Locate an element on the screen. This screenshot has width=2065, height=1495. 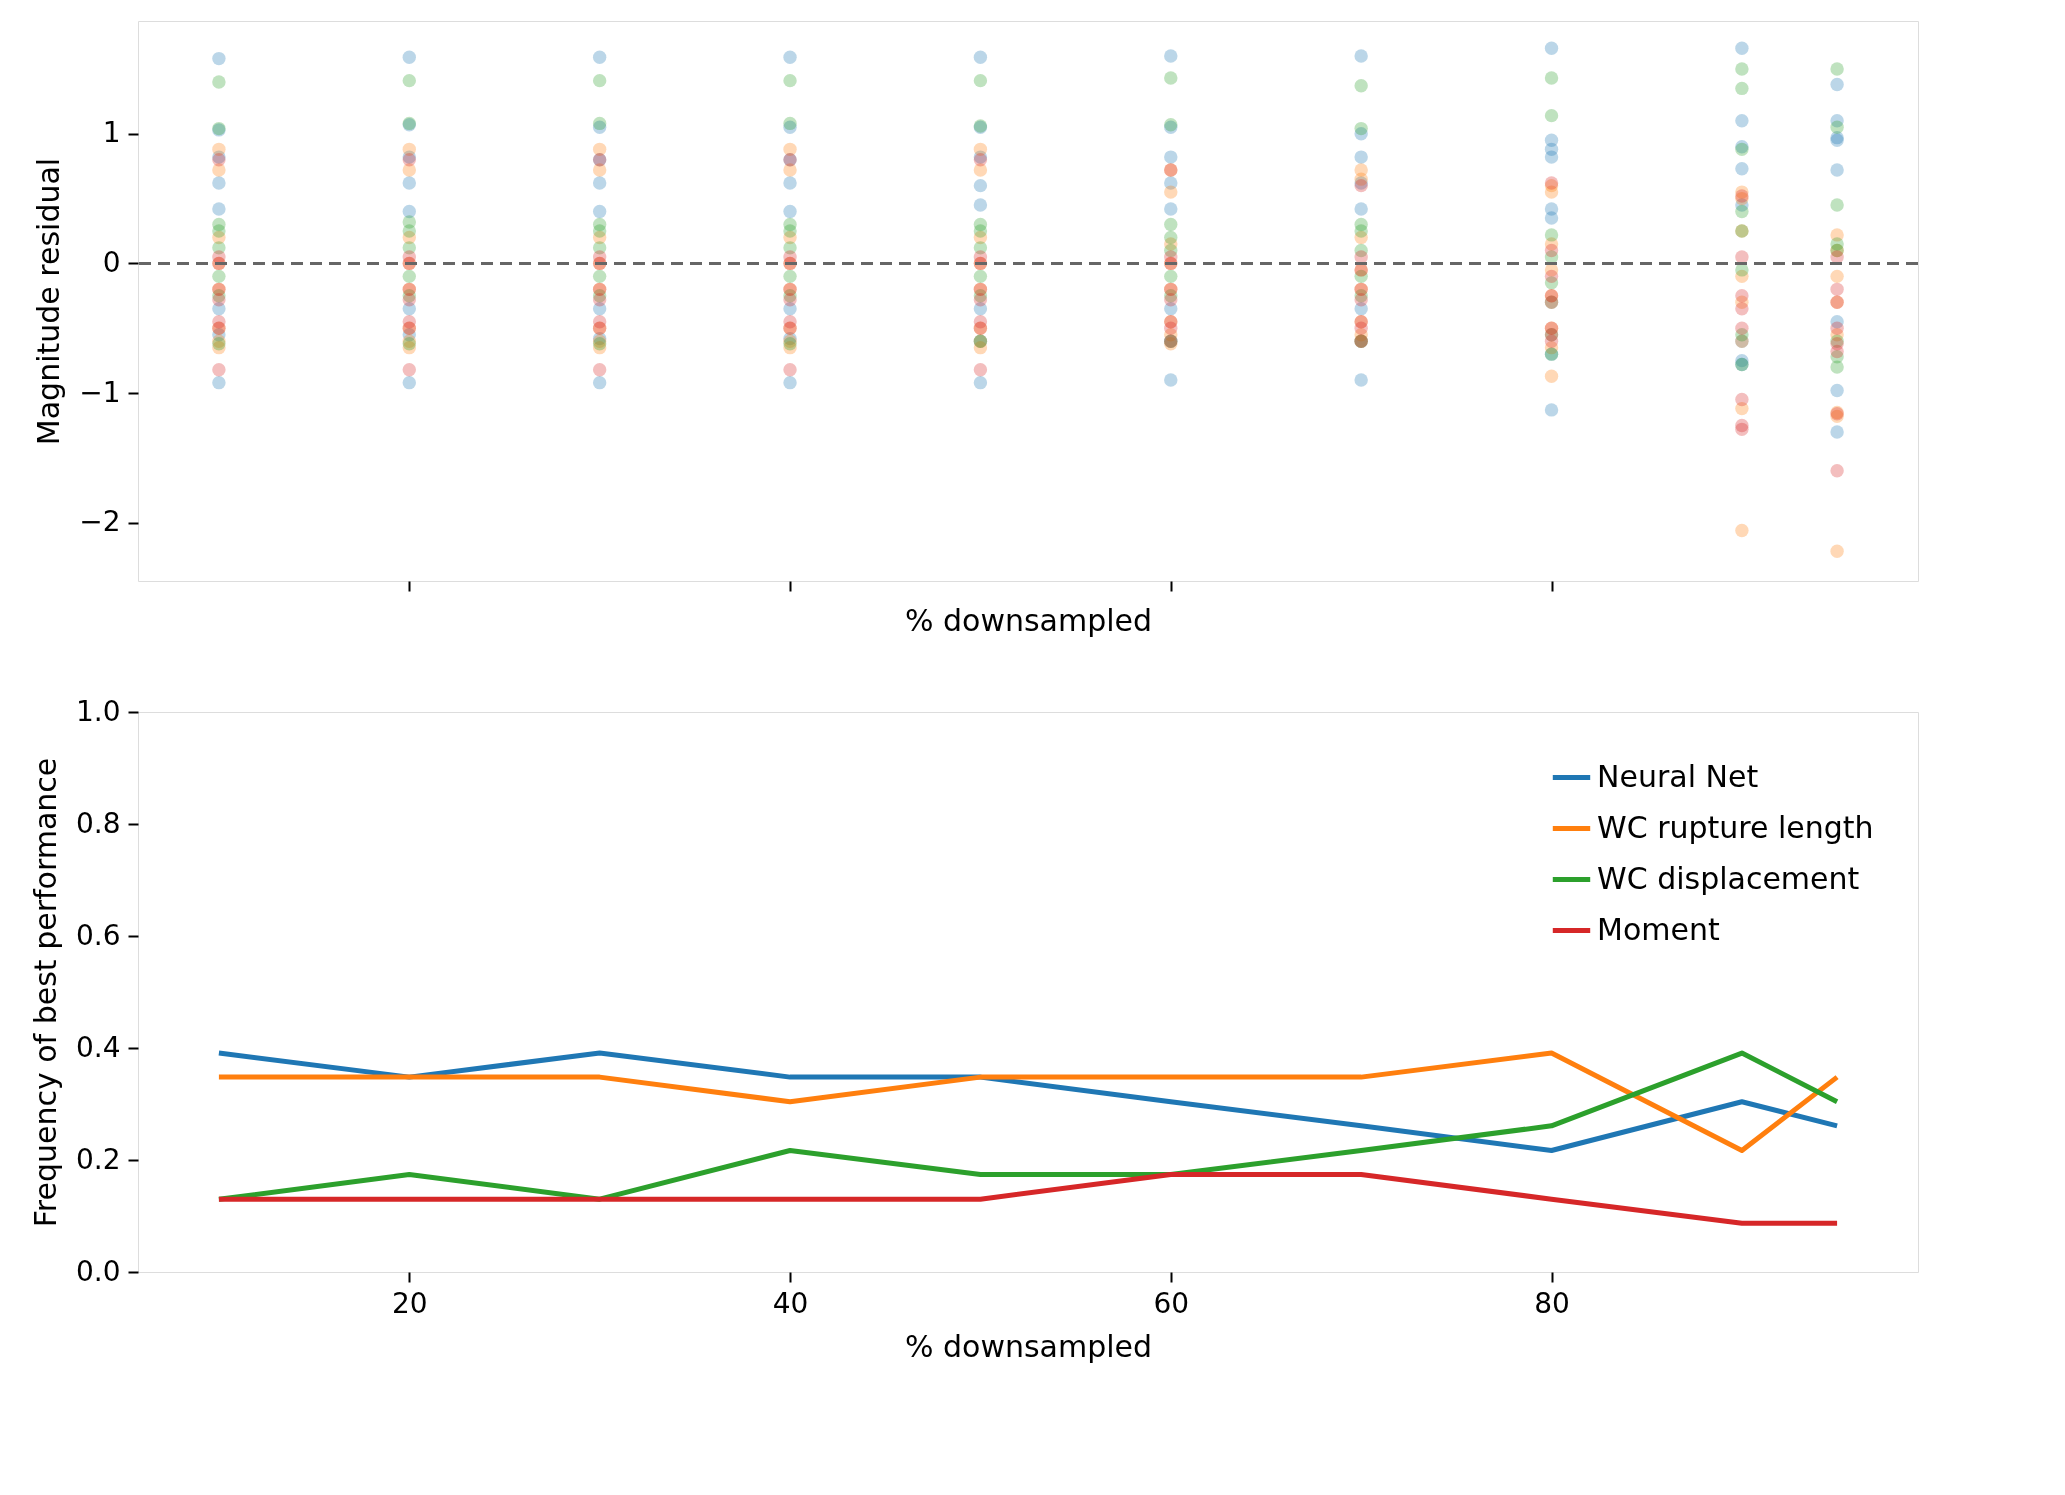
y-tick-label: 0.4 is located at coordinates (98, 1047).